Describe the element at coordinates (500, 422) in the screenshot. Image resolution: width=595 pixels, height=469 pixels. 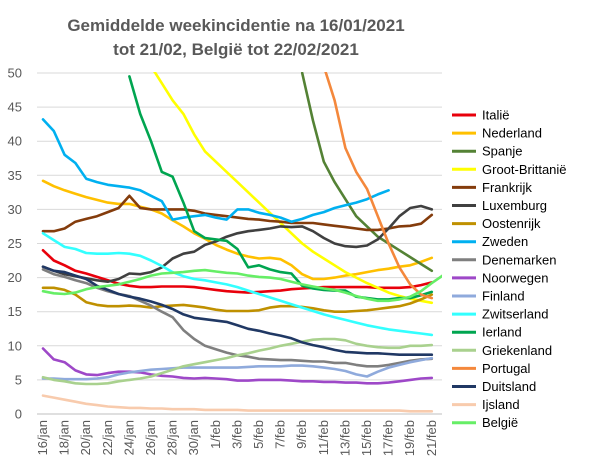
I see `legend-label: België` at that location.